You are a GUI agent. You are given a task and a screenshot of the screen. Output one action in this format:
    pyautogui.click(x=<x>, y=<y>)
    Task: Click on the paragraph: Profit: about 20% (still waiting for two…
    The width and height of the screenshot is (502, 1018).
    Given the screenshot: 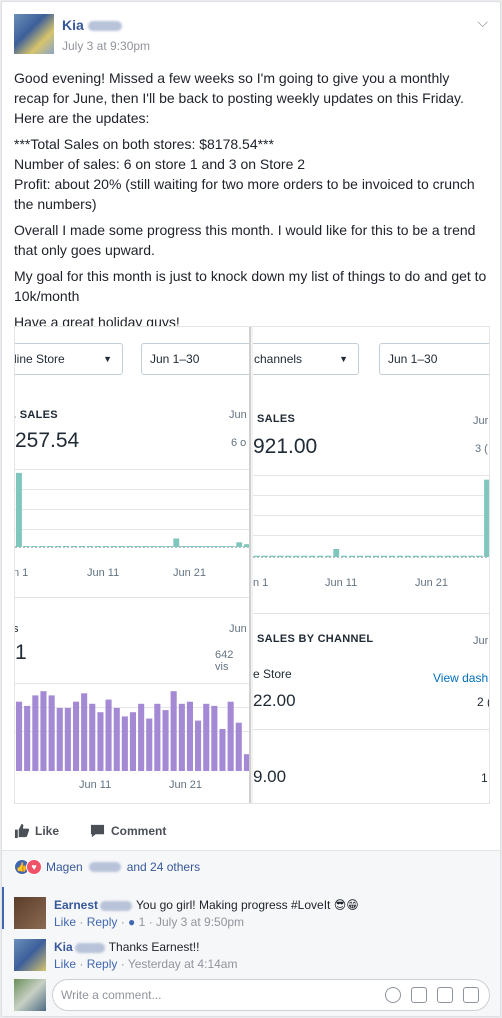 What is the action you would take?
    pyautogui.click(x=244, y=194)
    